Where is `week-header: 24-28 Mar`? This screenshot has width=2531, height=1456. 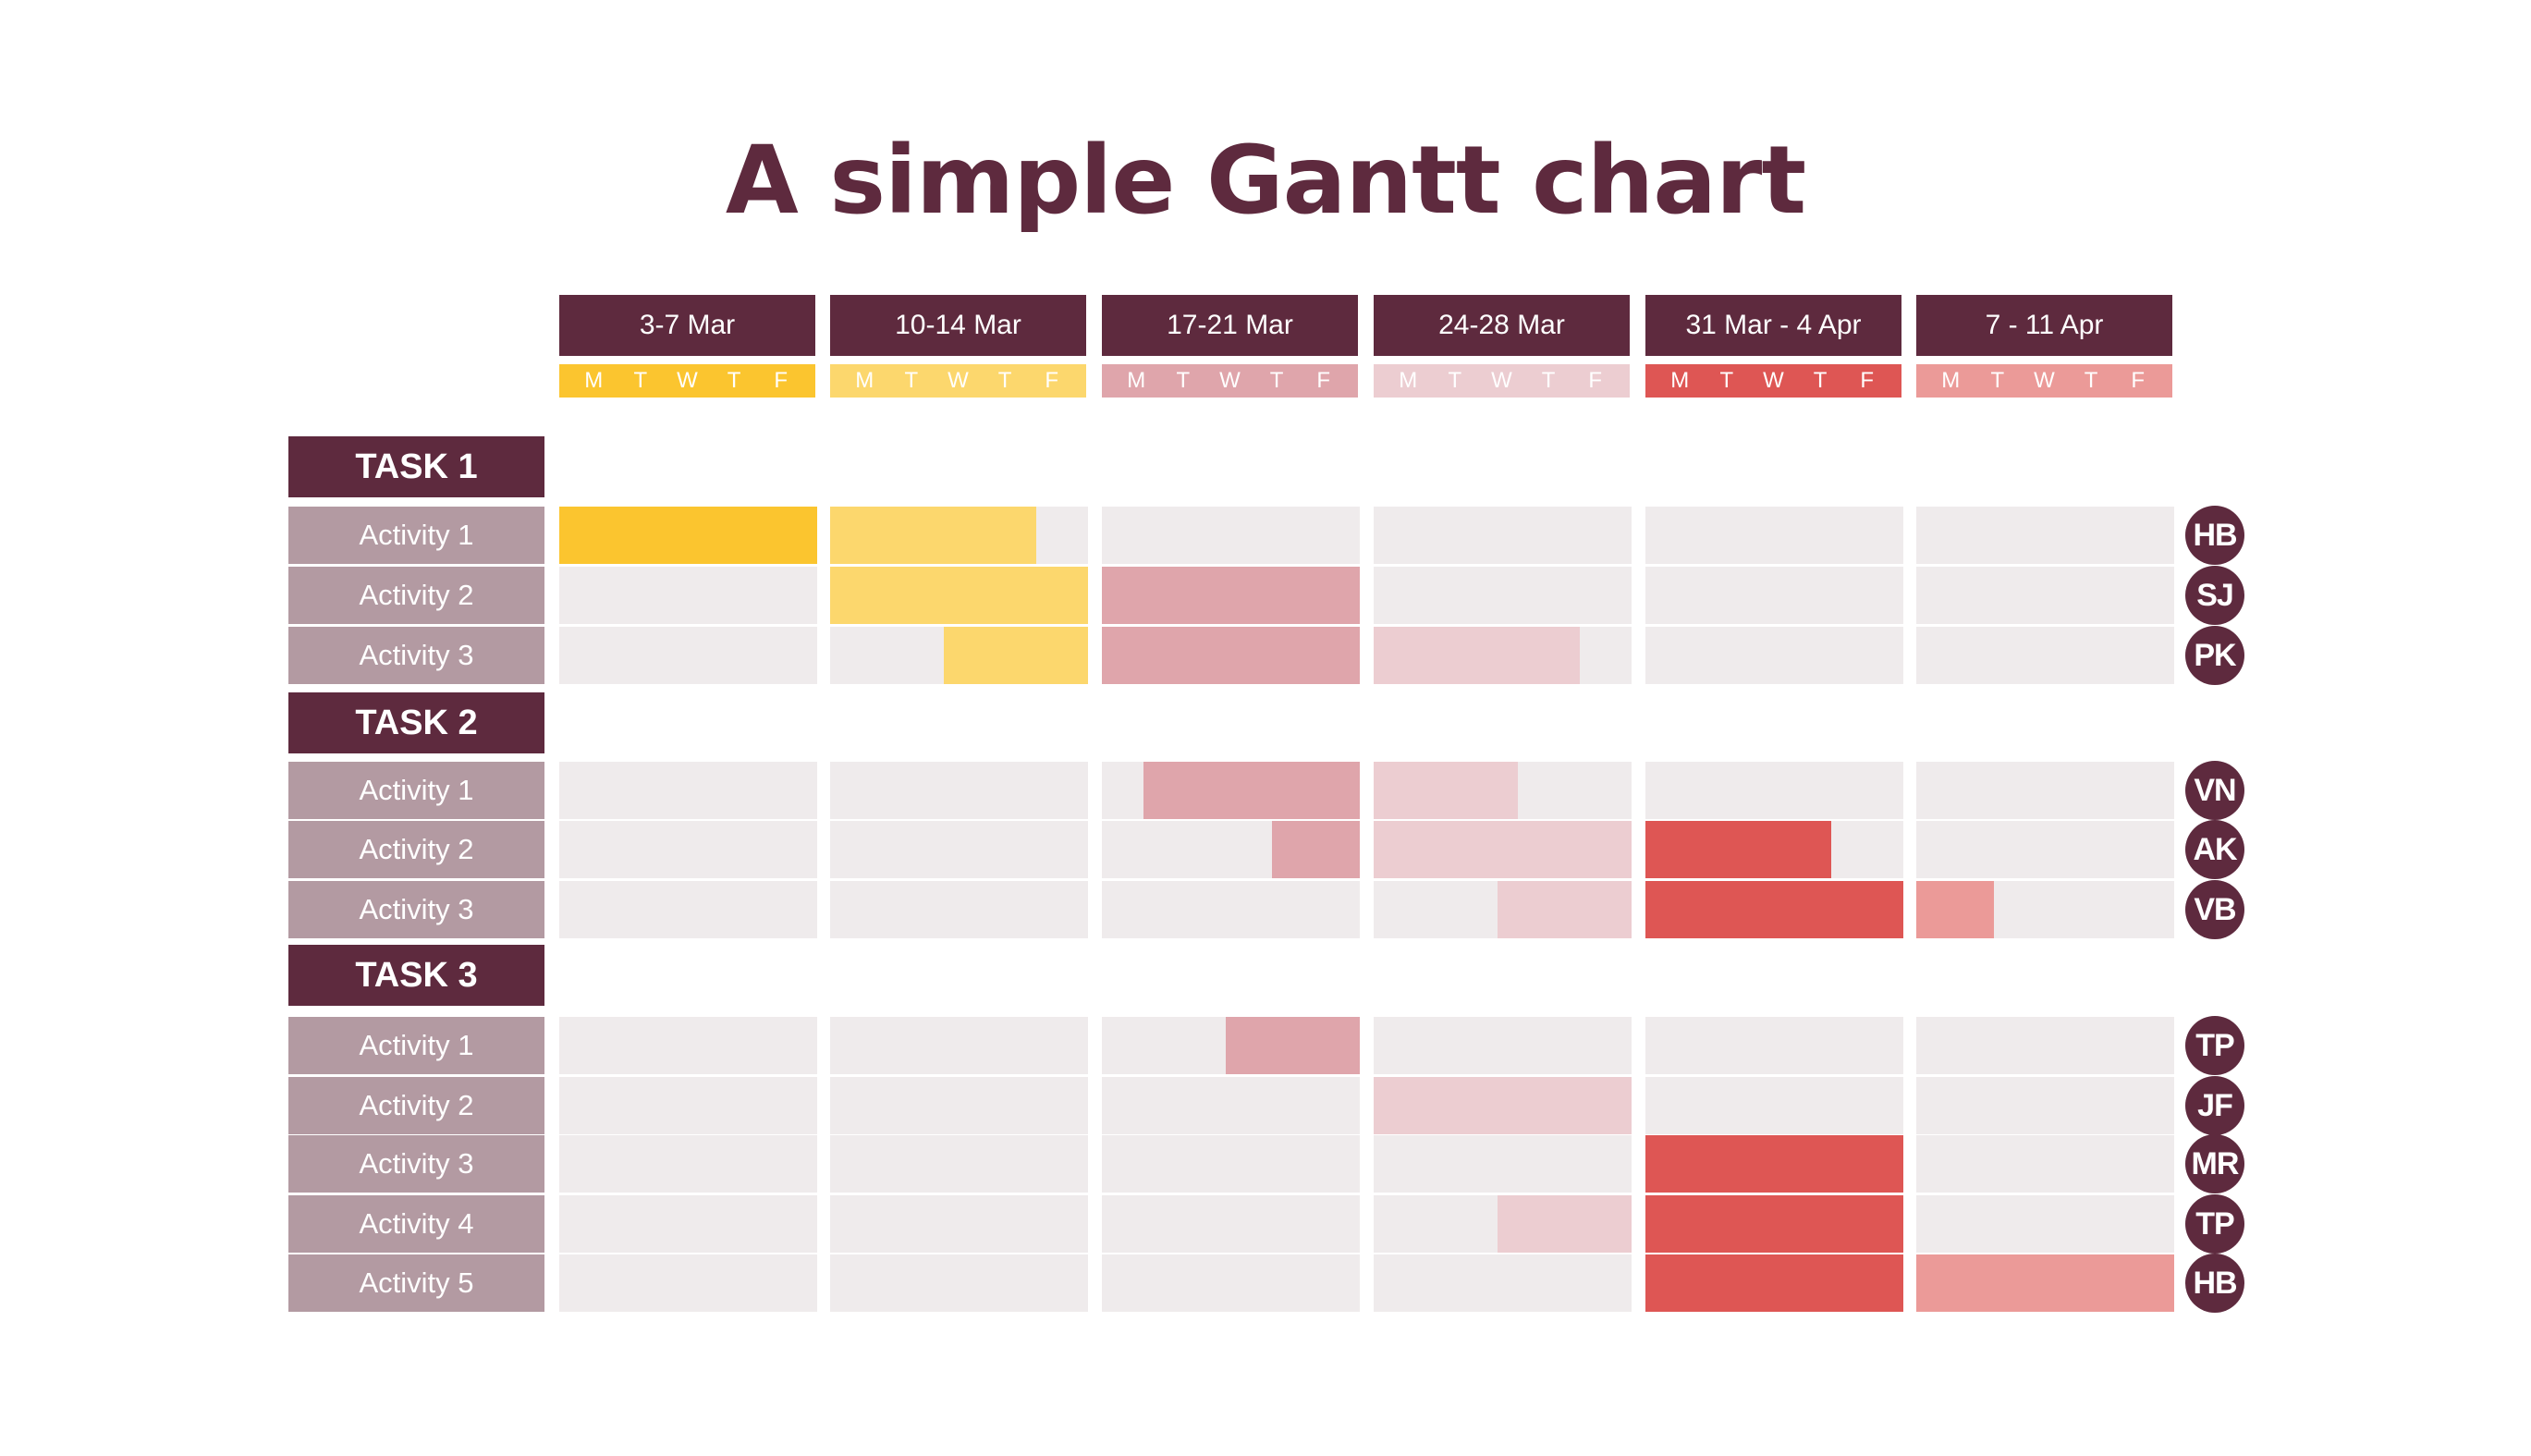 week-header: 24-28 Mar is located at coordinates (1502, 325).